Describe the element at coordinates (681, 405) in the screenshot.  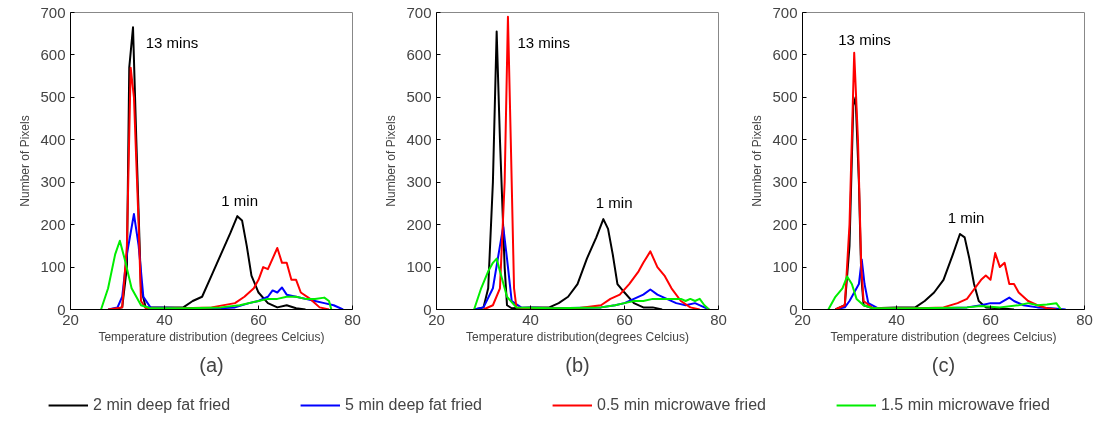
I see `legend-label: 0.5 min microwave fried` at that location.